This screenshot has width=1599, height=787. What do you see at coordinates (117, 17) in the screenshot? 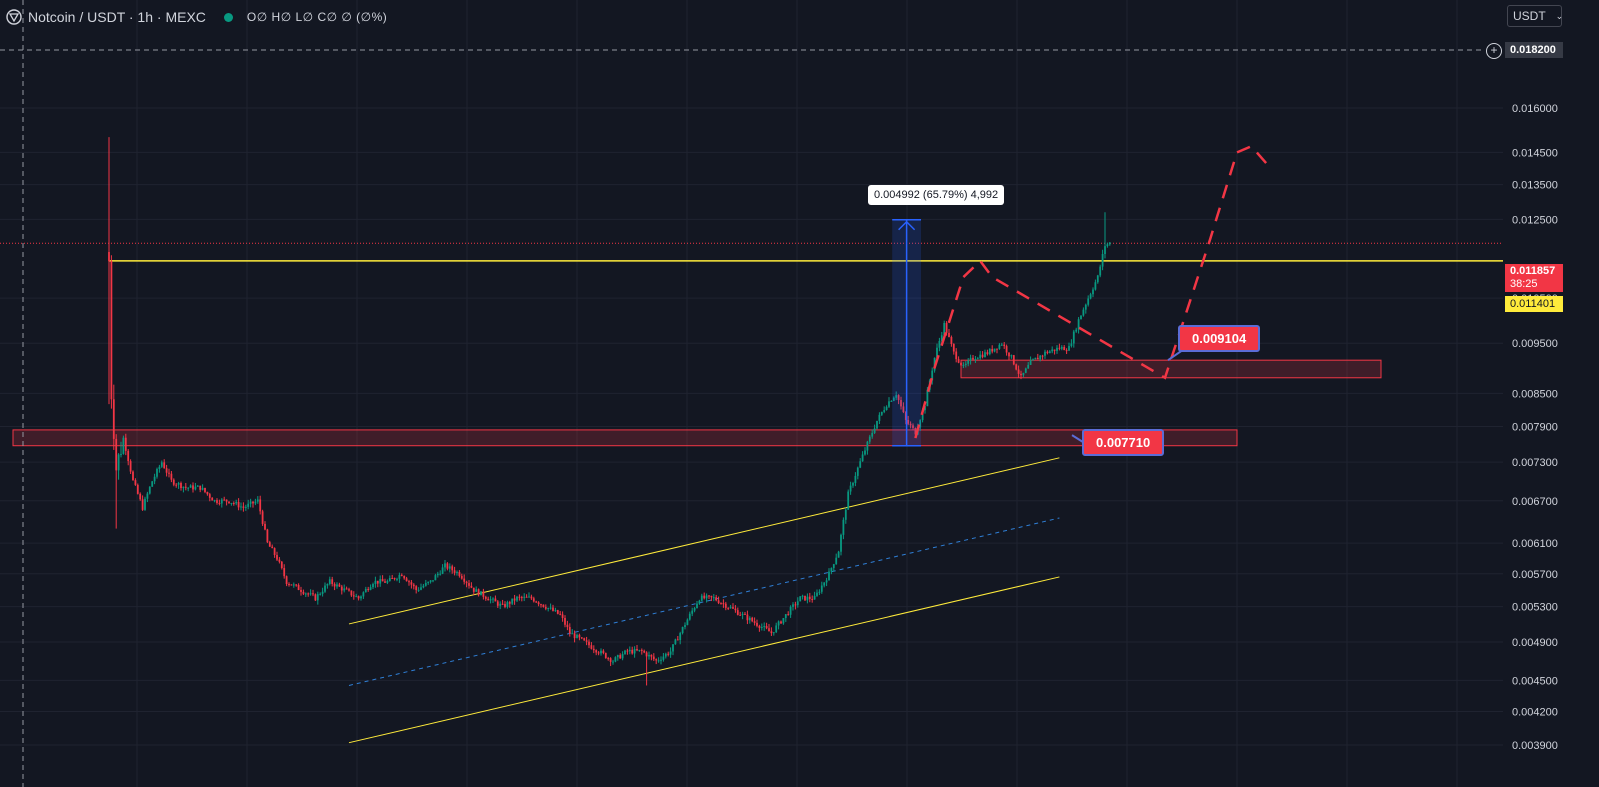
I see `symbol-title: Notcoin / USDT · 1h · MEXC` at bounding box center [117, 17].